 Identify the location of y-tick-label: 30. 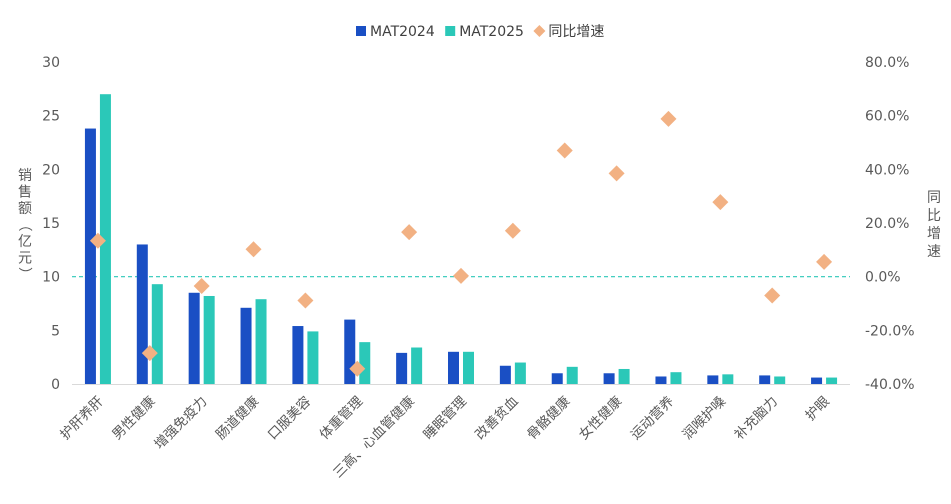
(51, 63).